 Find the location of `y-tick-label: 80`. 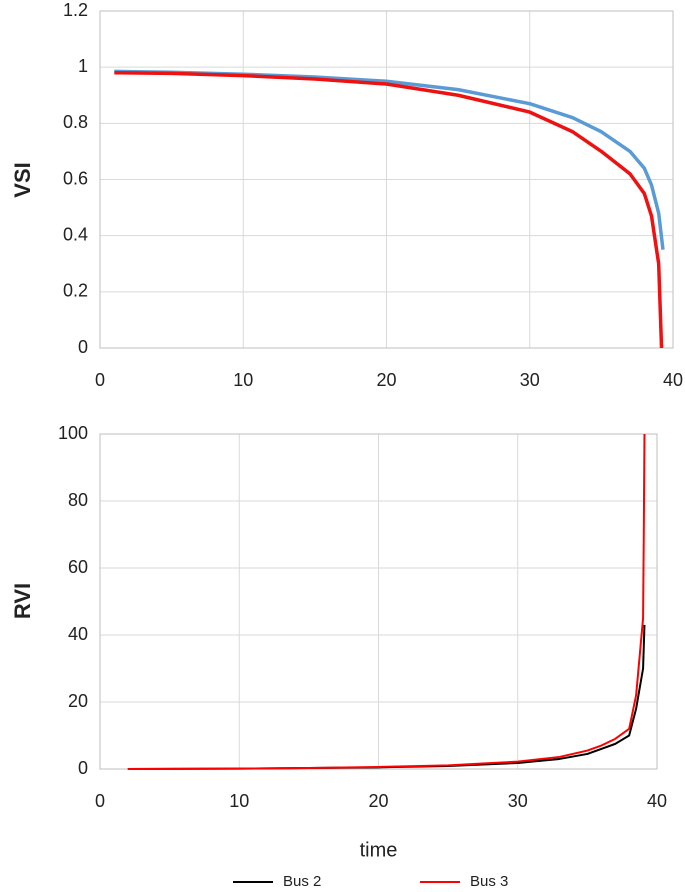

y-tick-label: 80 is located at coordinates (78, 500).